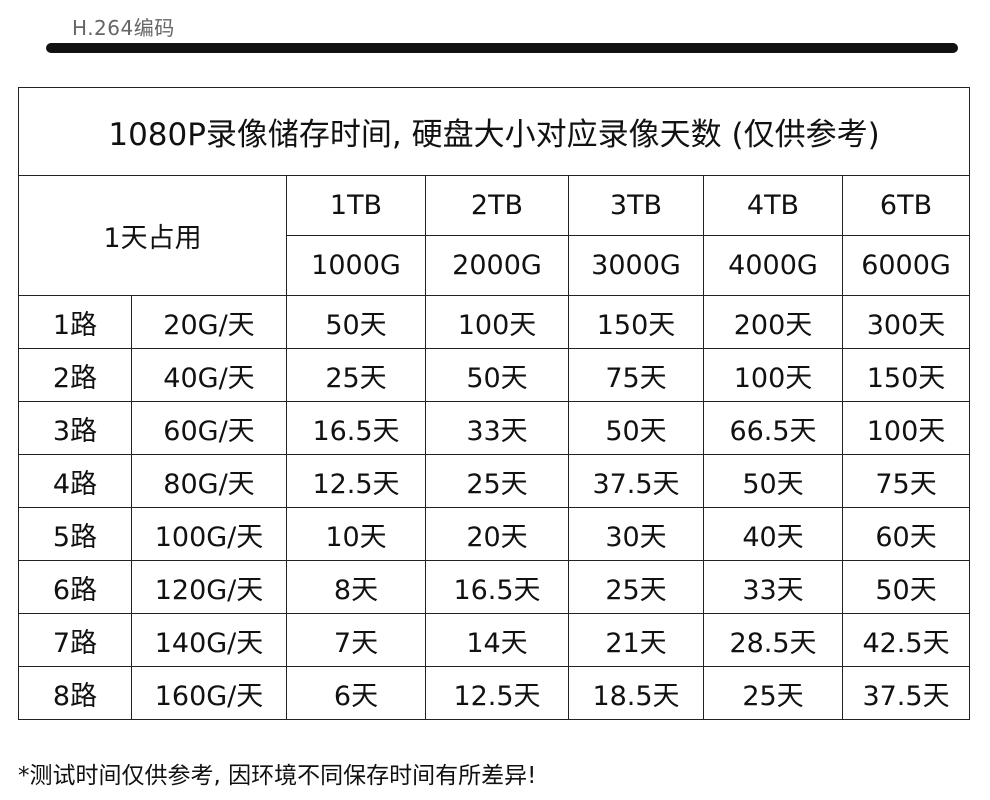 The height and width of the screenshot is (800, 990). What do you see at coordinates (773, 640) in the screenshot?
I see `days-cell: 28.5天` at bounding box center [773, 640].